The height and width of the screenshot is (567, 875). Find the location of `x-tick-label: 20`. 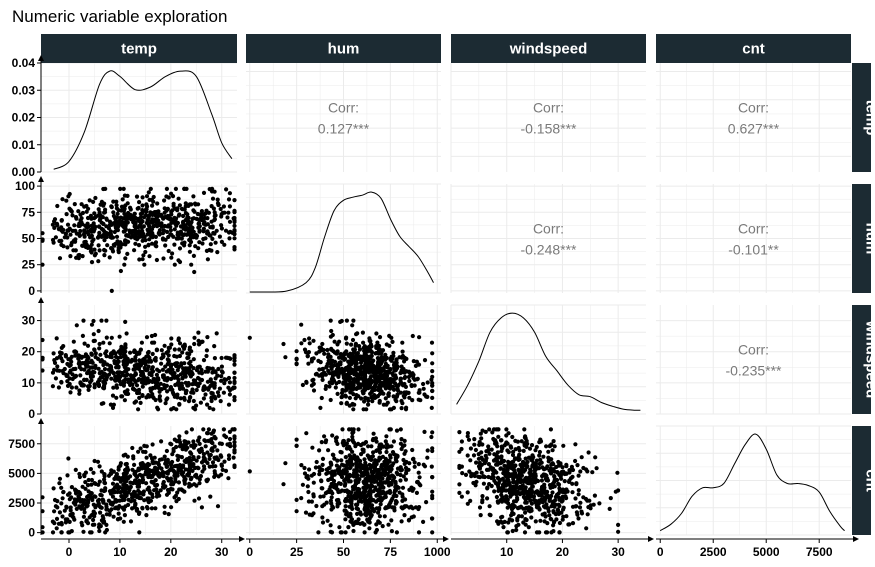

x-tick-label: 20 is located at coordinates (563, 552).